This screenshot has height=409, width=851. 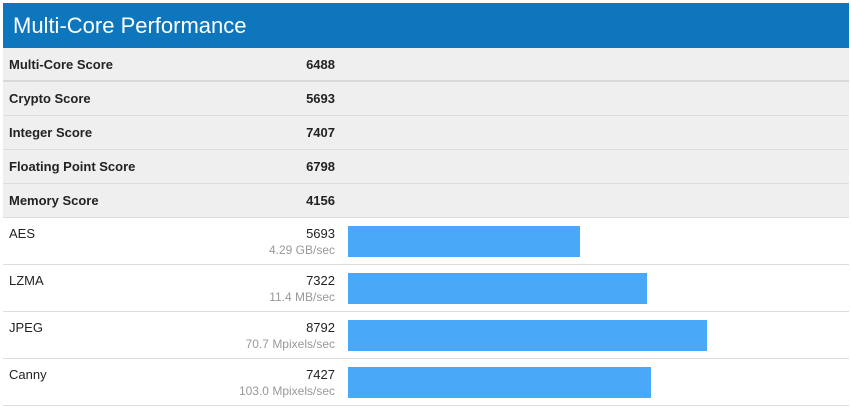 I want to click on summary-label: Multi-Core Score, so click(x=61, y=64).